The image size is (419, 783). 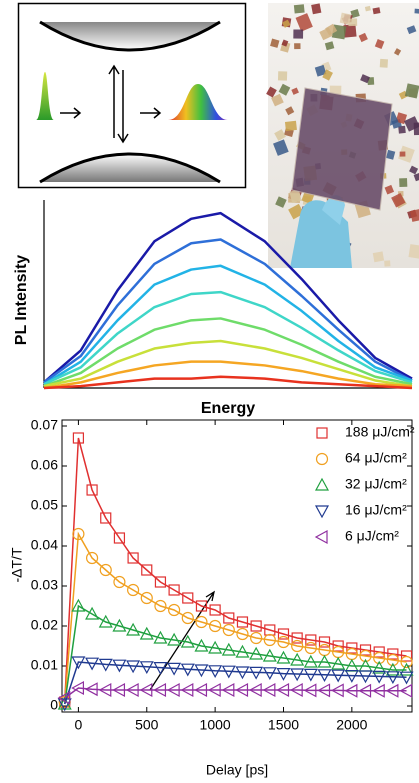 I want to click on glove-thumb, so click(x=333, y=210).